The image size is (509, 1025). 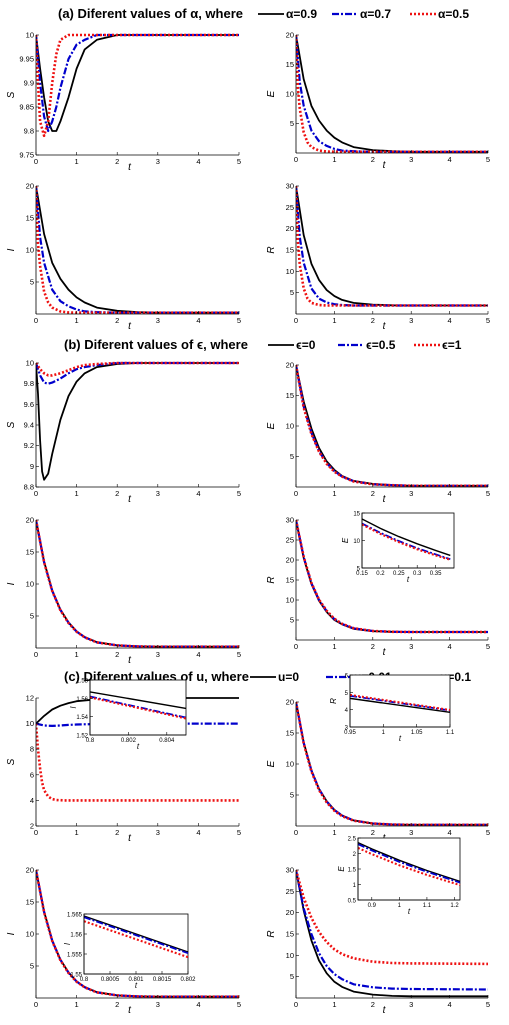 What do you see at coordinates (301, 14) in the screenshot?
I see `legend-label: α=0.9` at bounding box center [301, 14].